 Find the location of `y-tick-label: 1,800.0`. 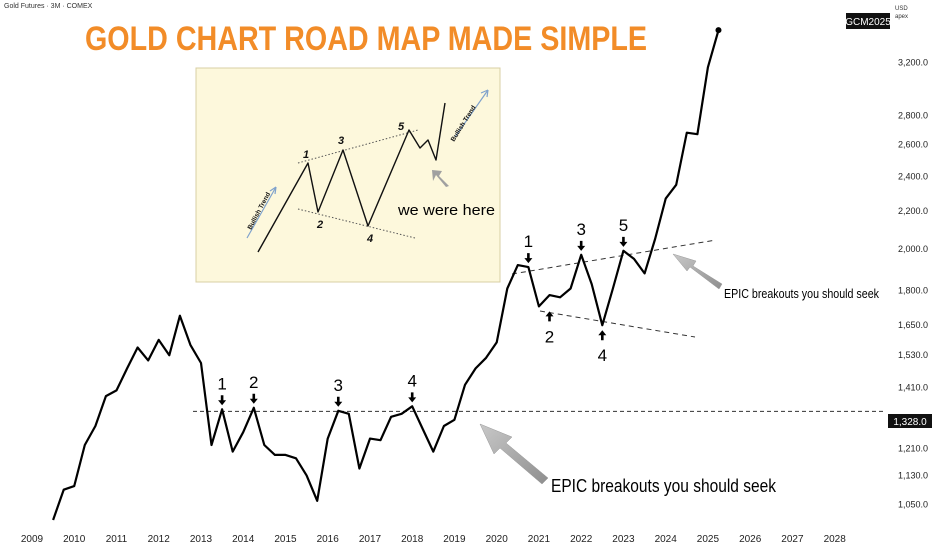

y-tick-label: 1,800.0 is located at coordinates (913, 291).